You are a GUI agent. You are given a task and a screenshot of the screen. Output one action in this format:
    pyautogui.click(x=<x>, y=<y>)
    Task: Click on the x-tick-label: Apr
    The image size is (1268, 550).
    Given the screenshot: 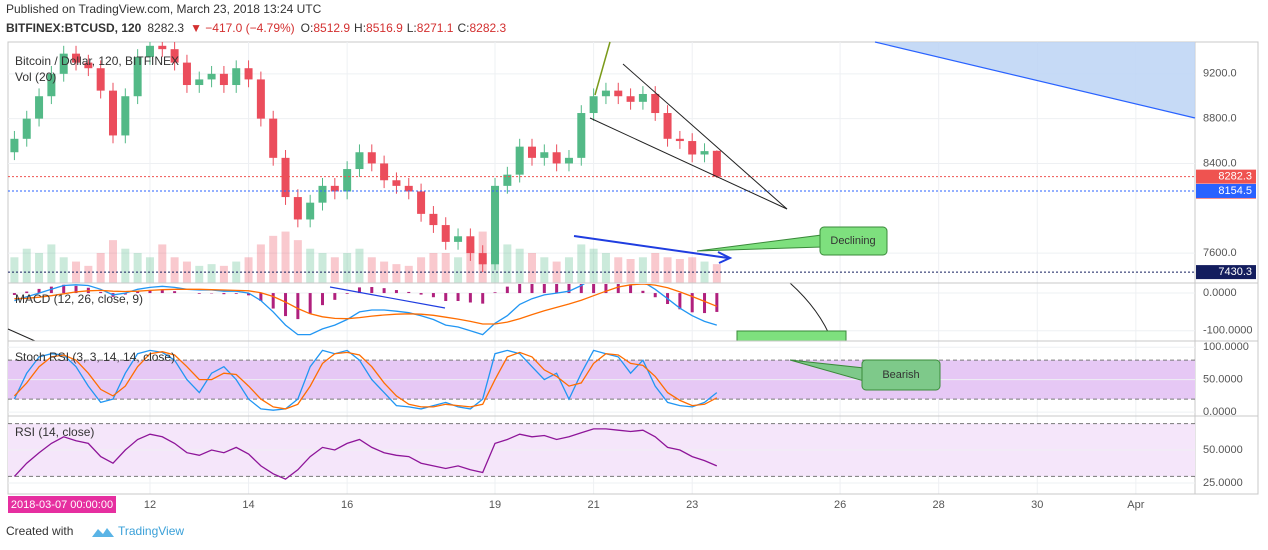 What is the action you would take?
    pyautogui.click(x=1135, y=505)
    